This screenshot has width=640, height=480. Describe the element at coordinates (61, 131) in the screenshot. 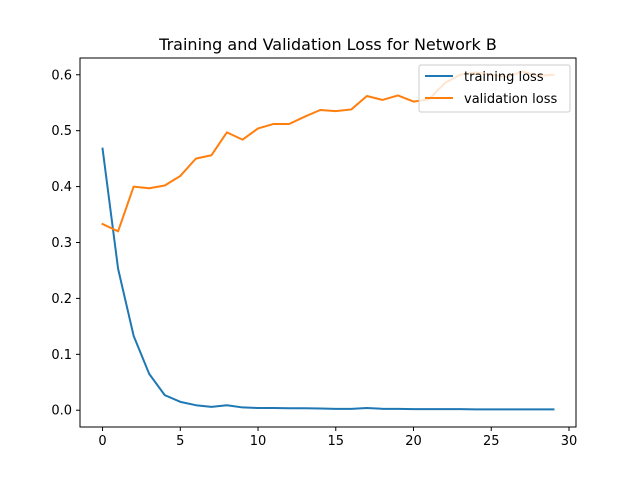

I see `y-tick-label: 0.5` at that location.